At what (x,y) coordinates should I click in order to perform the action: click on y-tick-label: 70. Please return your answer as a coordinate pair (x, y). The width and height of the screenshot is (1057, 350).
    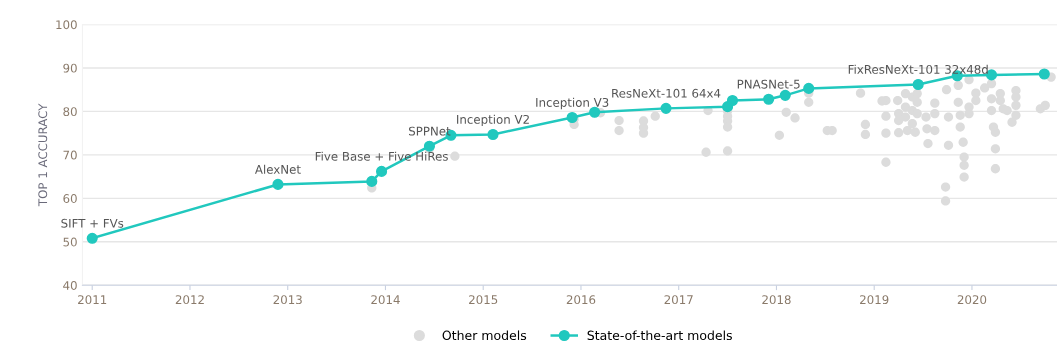
    Looking at the image, I should click on (70, 155).